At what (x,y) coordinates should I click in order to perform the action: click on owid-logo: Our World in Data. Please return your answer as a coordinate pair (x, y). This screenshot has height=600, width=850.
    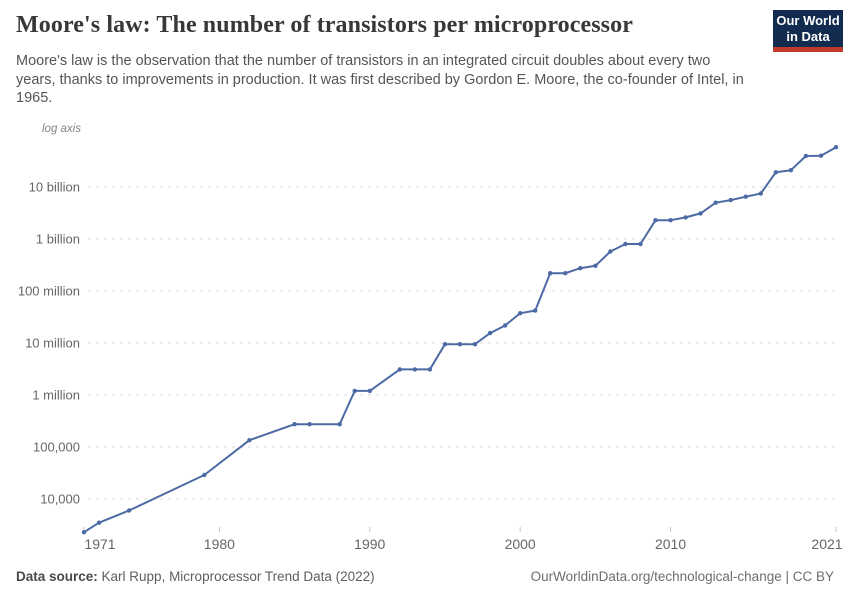
    Looking at the image, I should click on (808, 31).